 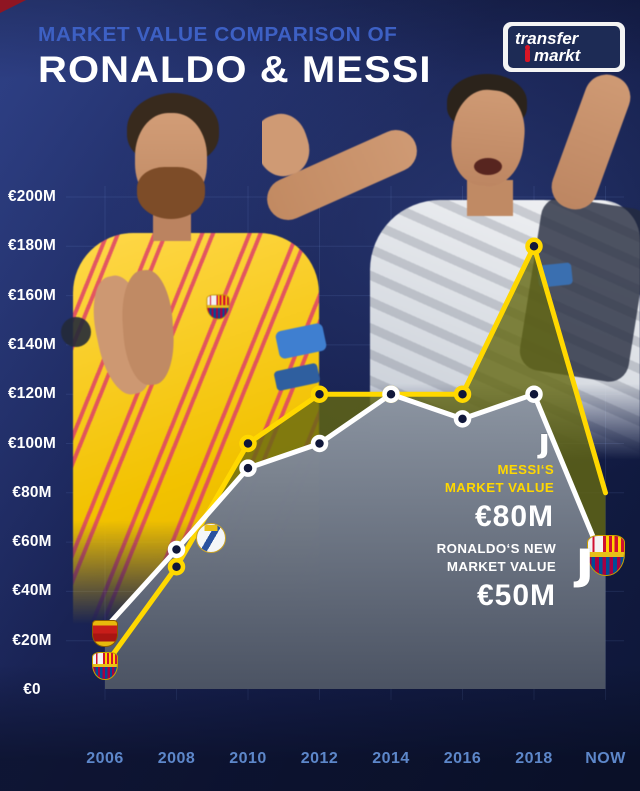 What do you see at coordinates (32, 542) in the screenshot?
I see `y-axis-tick: €60M` at bounding box center [32, 542].